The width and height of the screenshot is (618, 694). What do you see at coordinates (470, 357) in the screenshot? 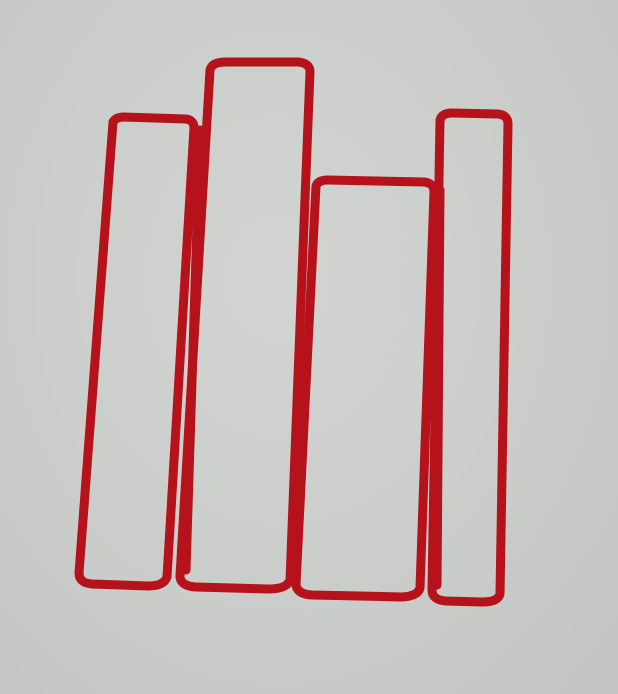
I see `book-4-outline` at bounding box center [470, 357].